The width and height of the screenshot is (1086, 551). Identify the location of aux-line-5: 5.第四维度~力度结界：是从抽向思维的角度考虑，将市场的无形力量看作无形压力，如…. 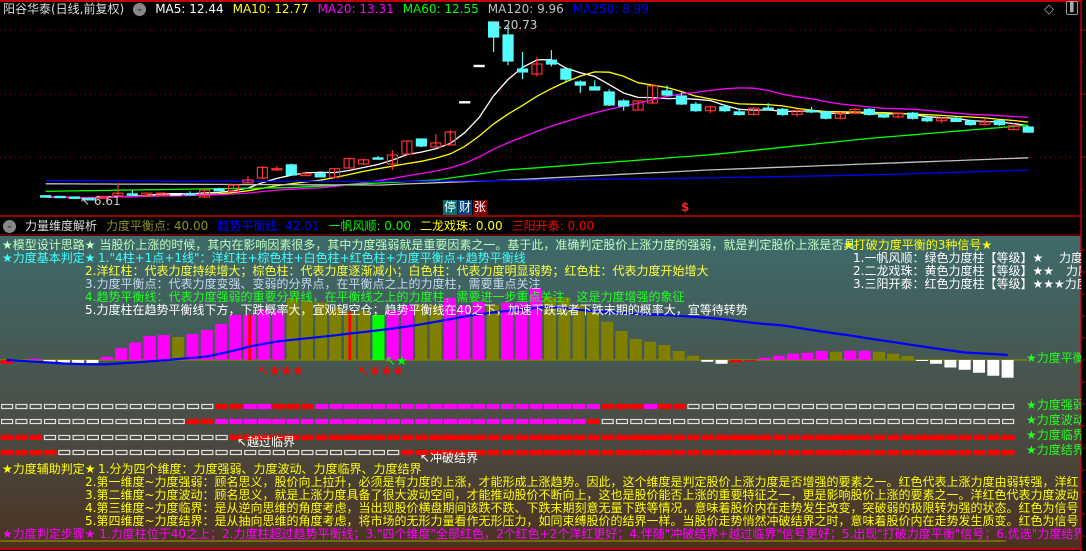
(582, 521).